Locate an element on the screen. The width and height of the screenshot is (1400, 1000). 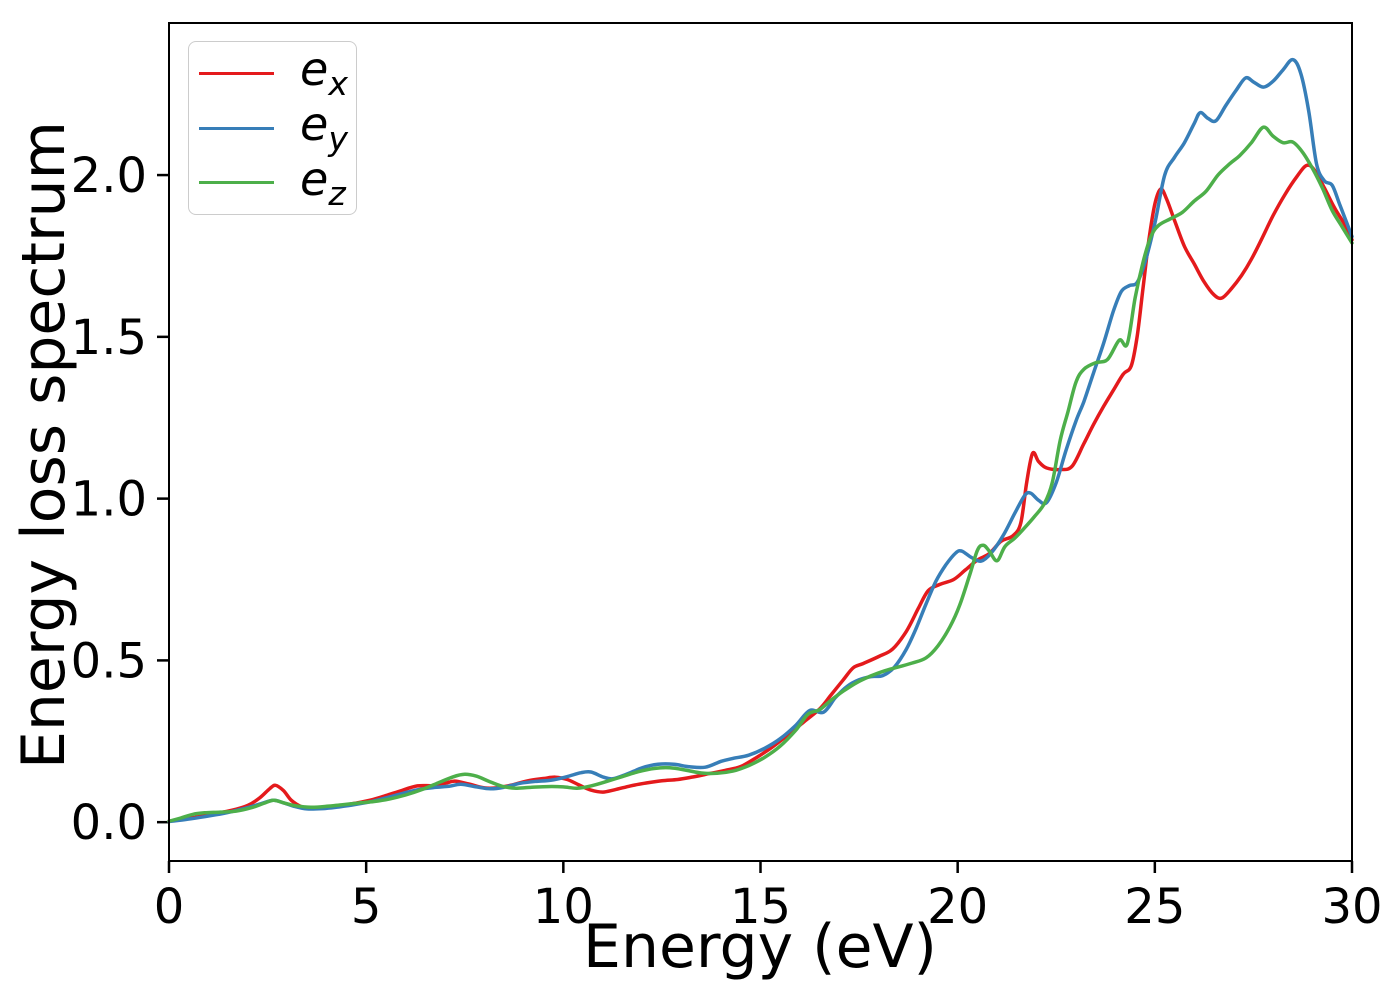
legend: ex ey ez is located at coordinates (272, 128).